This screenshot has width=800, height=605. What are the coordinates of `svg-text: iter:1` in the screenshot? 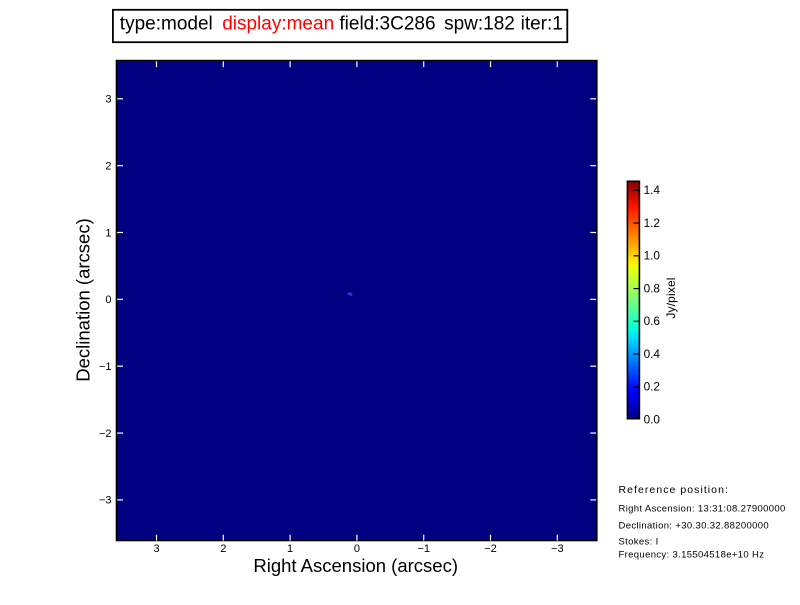 It's located at (542, 24).